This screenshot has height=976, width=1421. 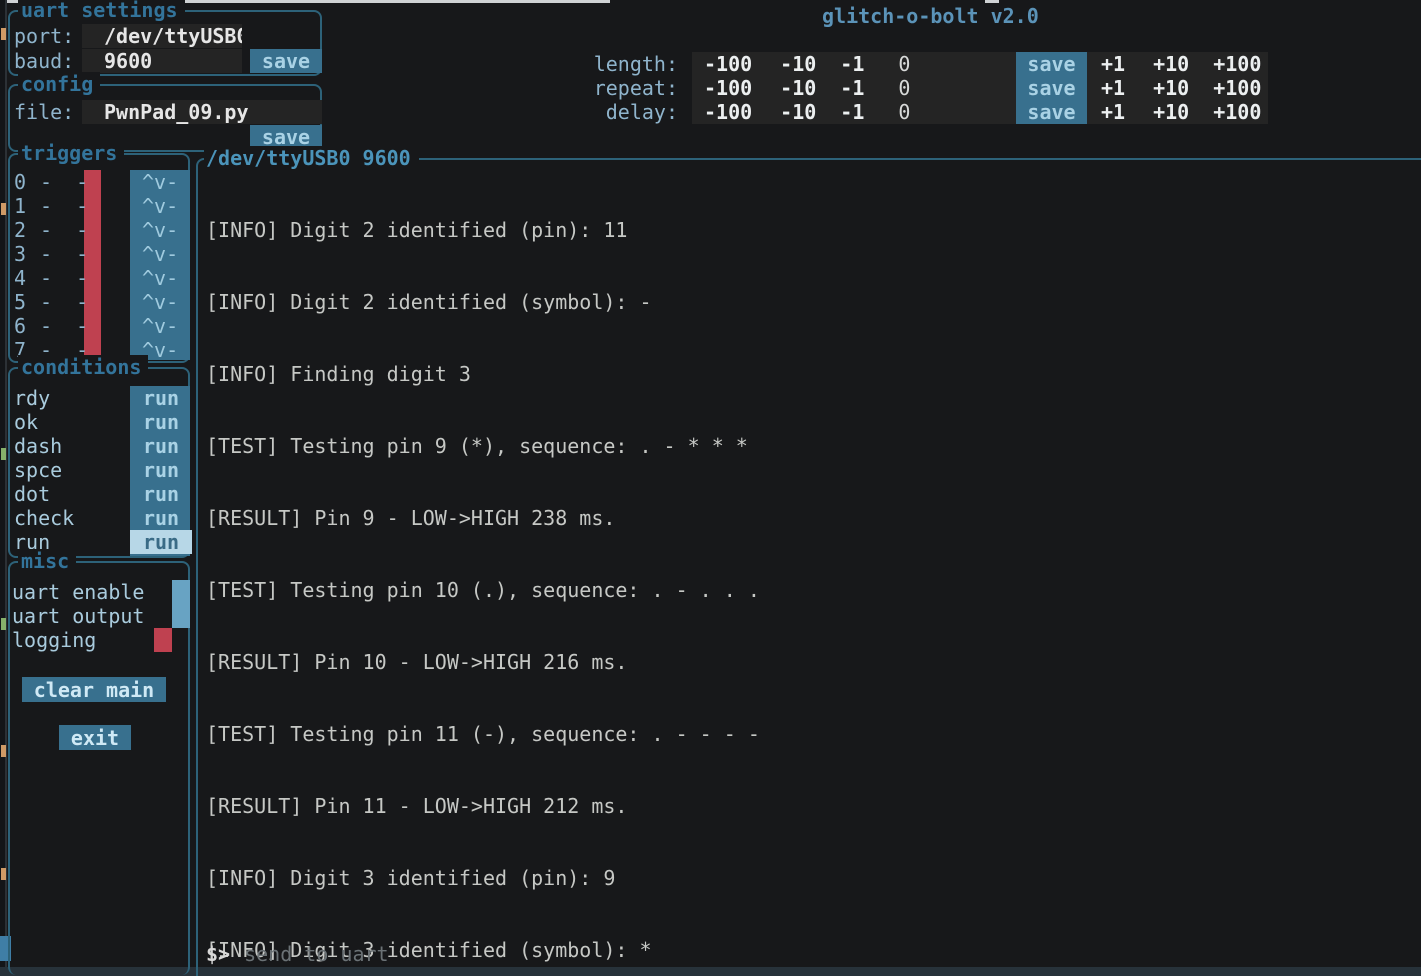 What do you see at coordinates (54, 640) in the screenshot?
I see `logging-label: logging` at bounding box center [54, 640].